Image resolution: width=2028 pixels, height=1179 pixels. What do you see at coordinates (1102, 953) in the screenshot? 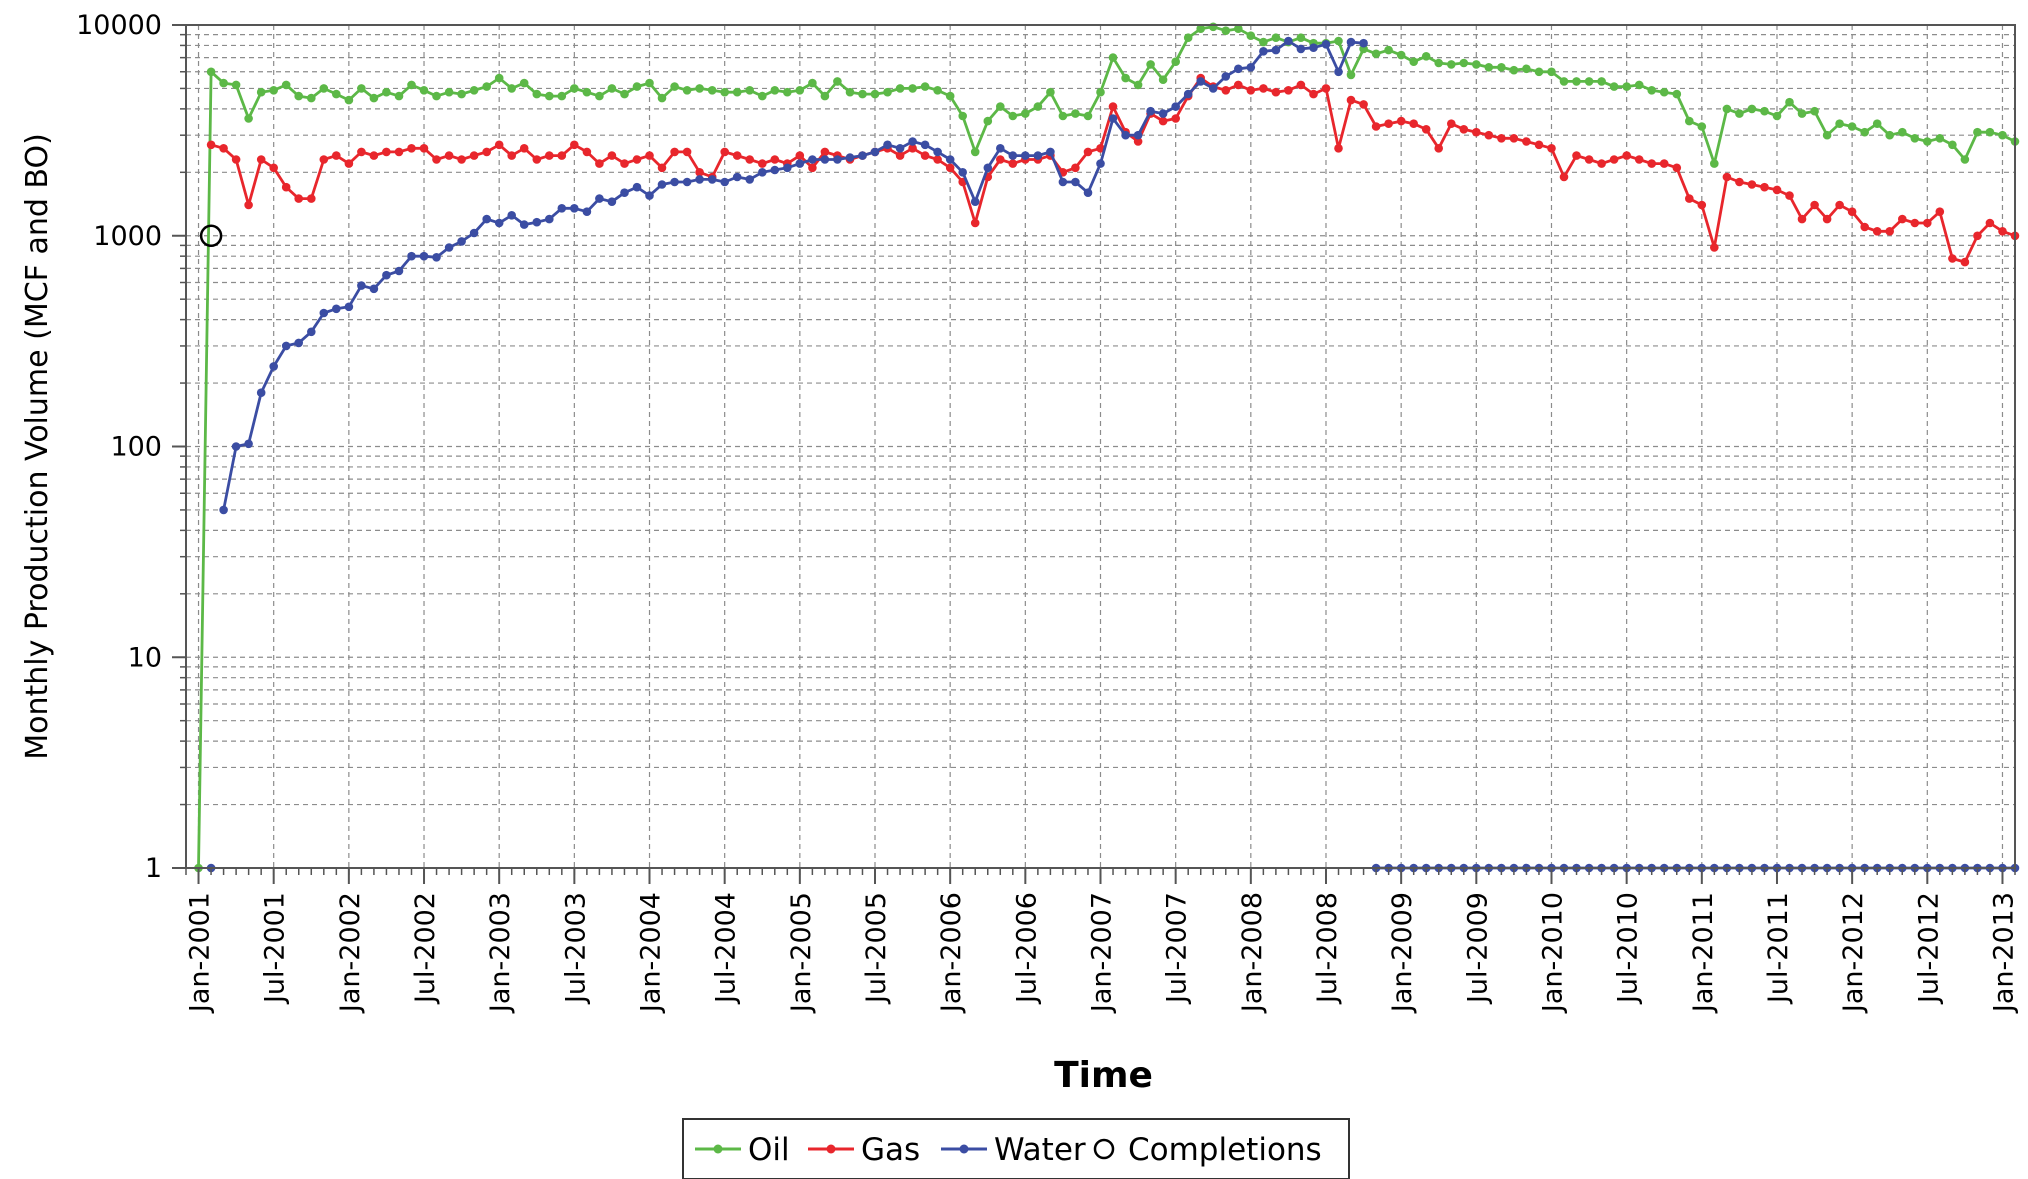
I see `x-tick-label: Jan-2007` at bounding box center [1102, 953].